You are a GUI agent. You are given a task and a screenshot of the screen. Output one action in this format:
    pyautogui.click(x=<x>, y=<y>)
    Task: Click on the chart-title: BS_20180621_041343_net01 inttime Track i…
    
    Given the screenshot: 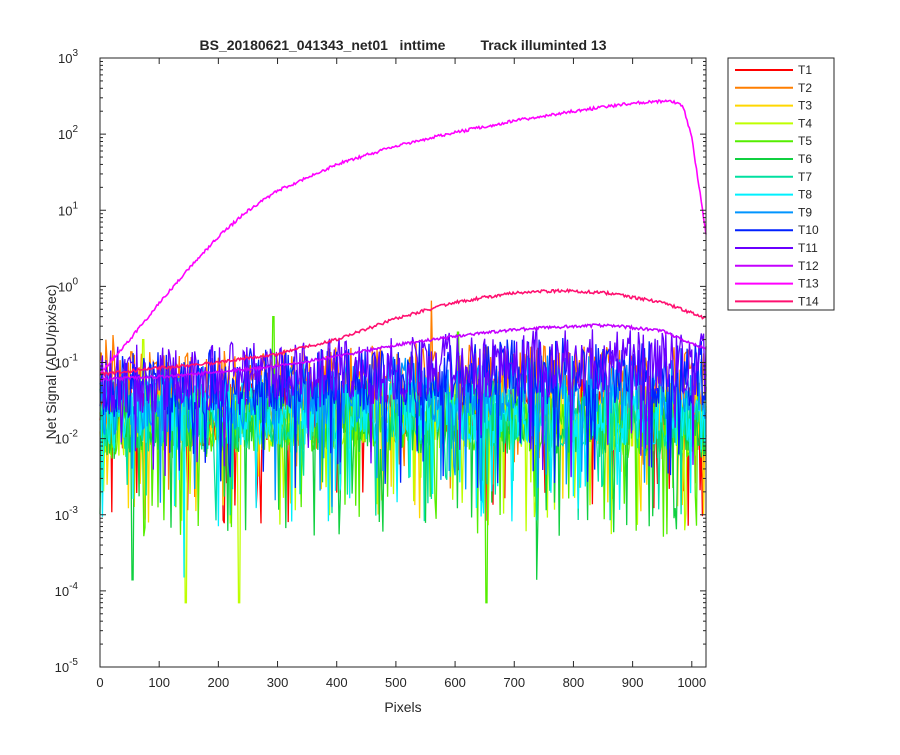 What is the action you would take?
    pyautogui.click(x=403, y=45)
    